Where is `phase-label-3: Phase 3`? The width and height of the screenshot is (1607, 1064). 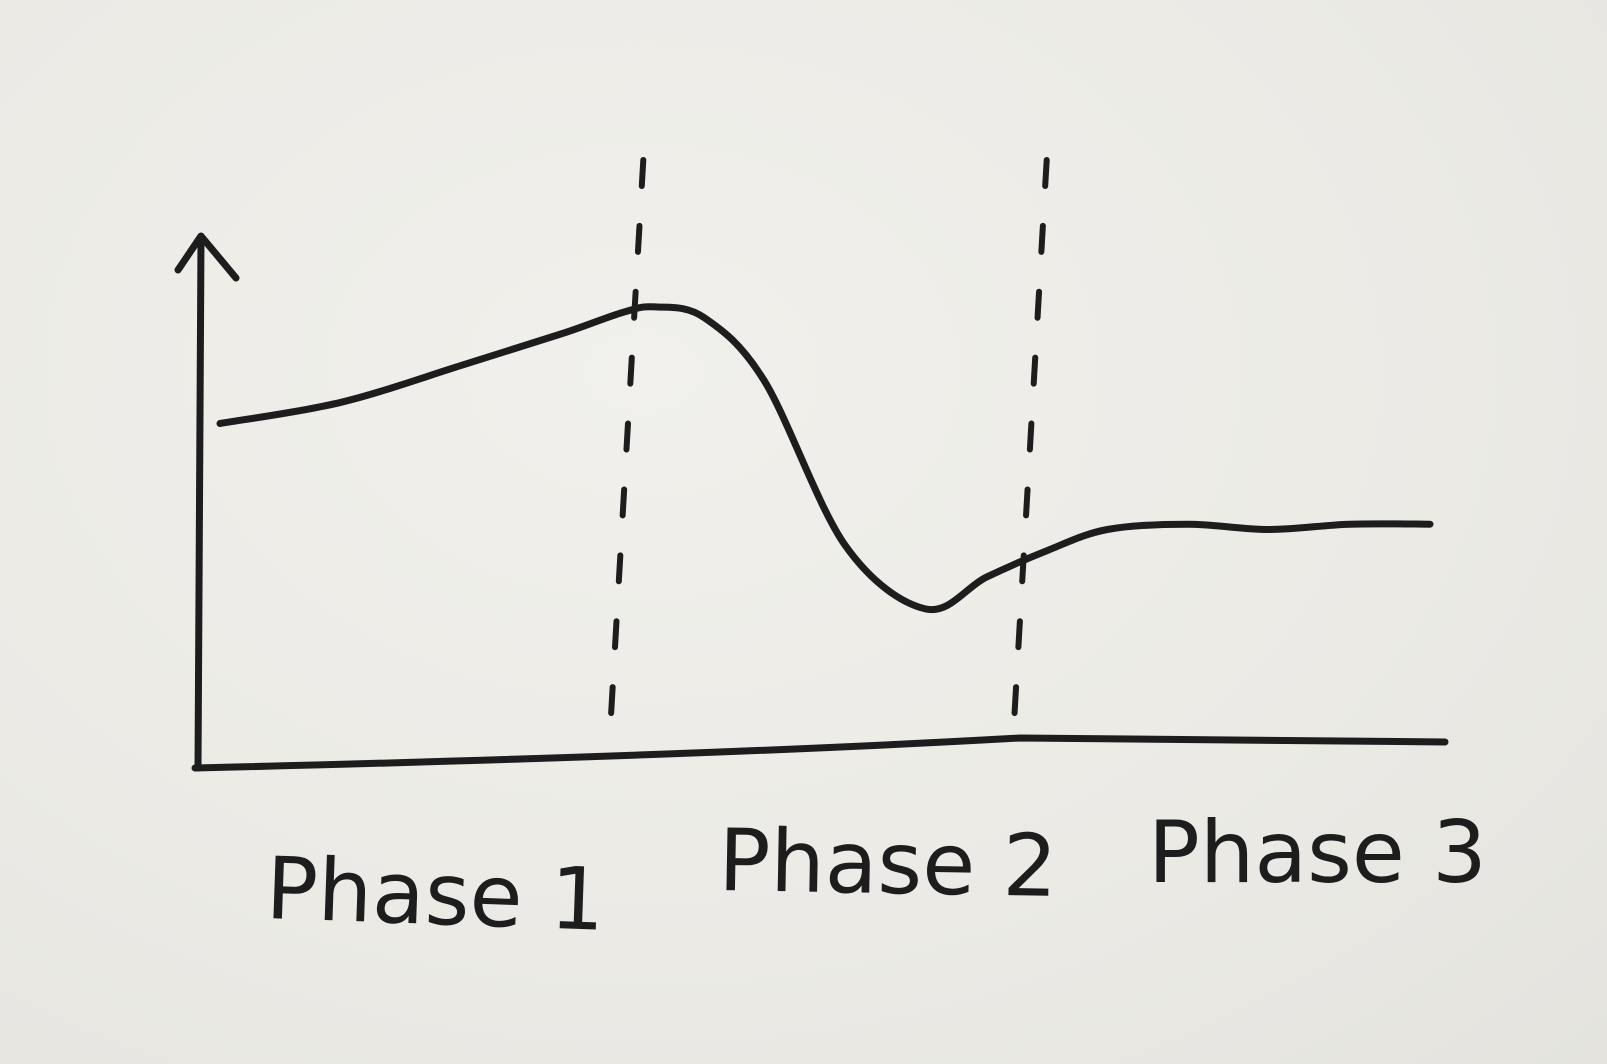
phase-label-3: Phase 3 is located at coordinates (1317, 853).